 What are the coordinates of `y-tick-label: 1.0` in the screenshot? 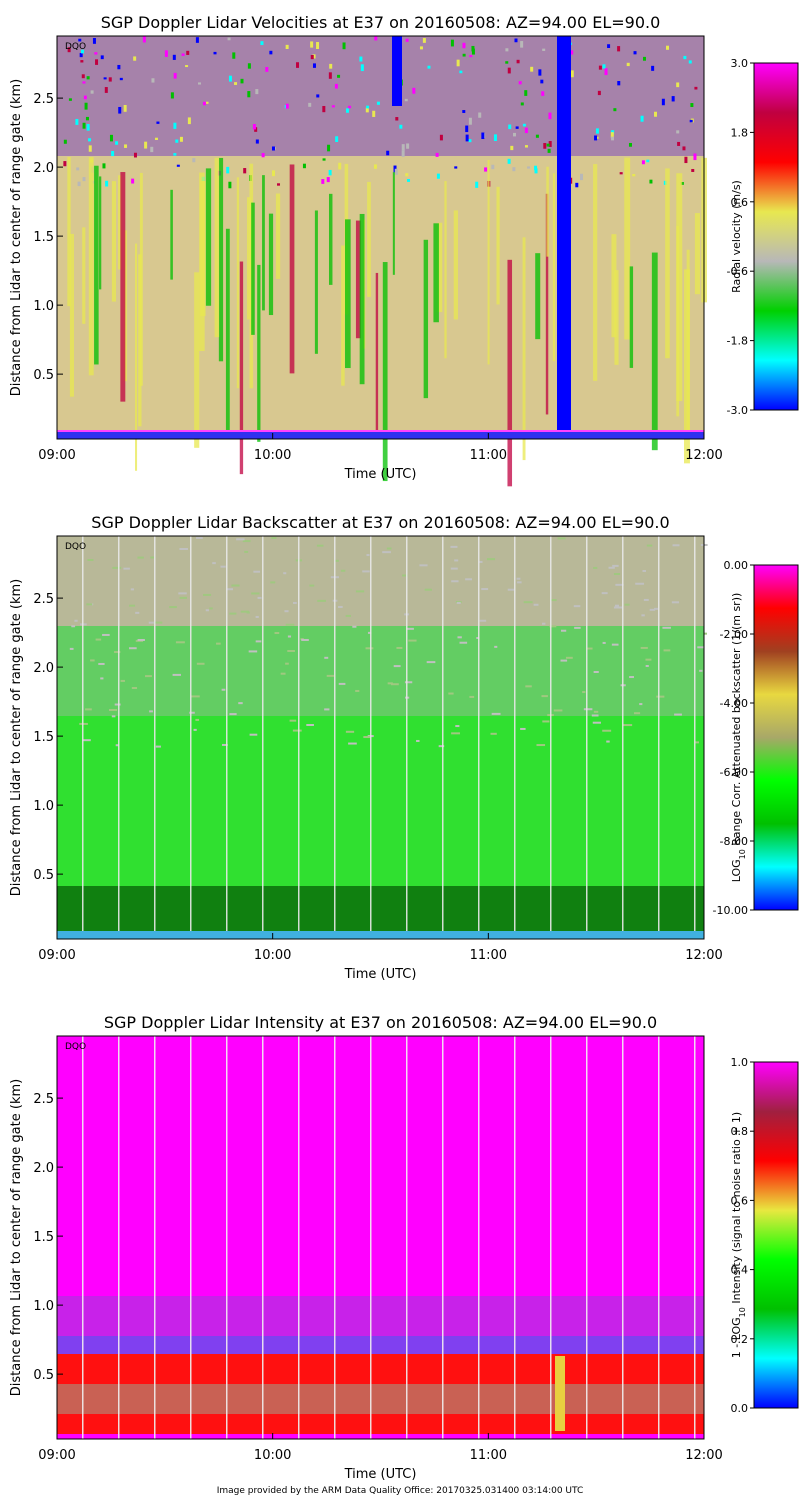 It's located at (43, 1306).